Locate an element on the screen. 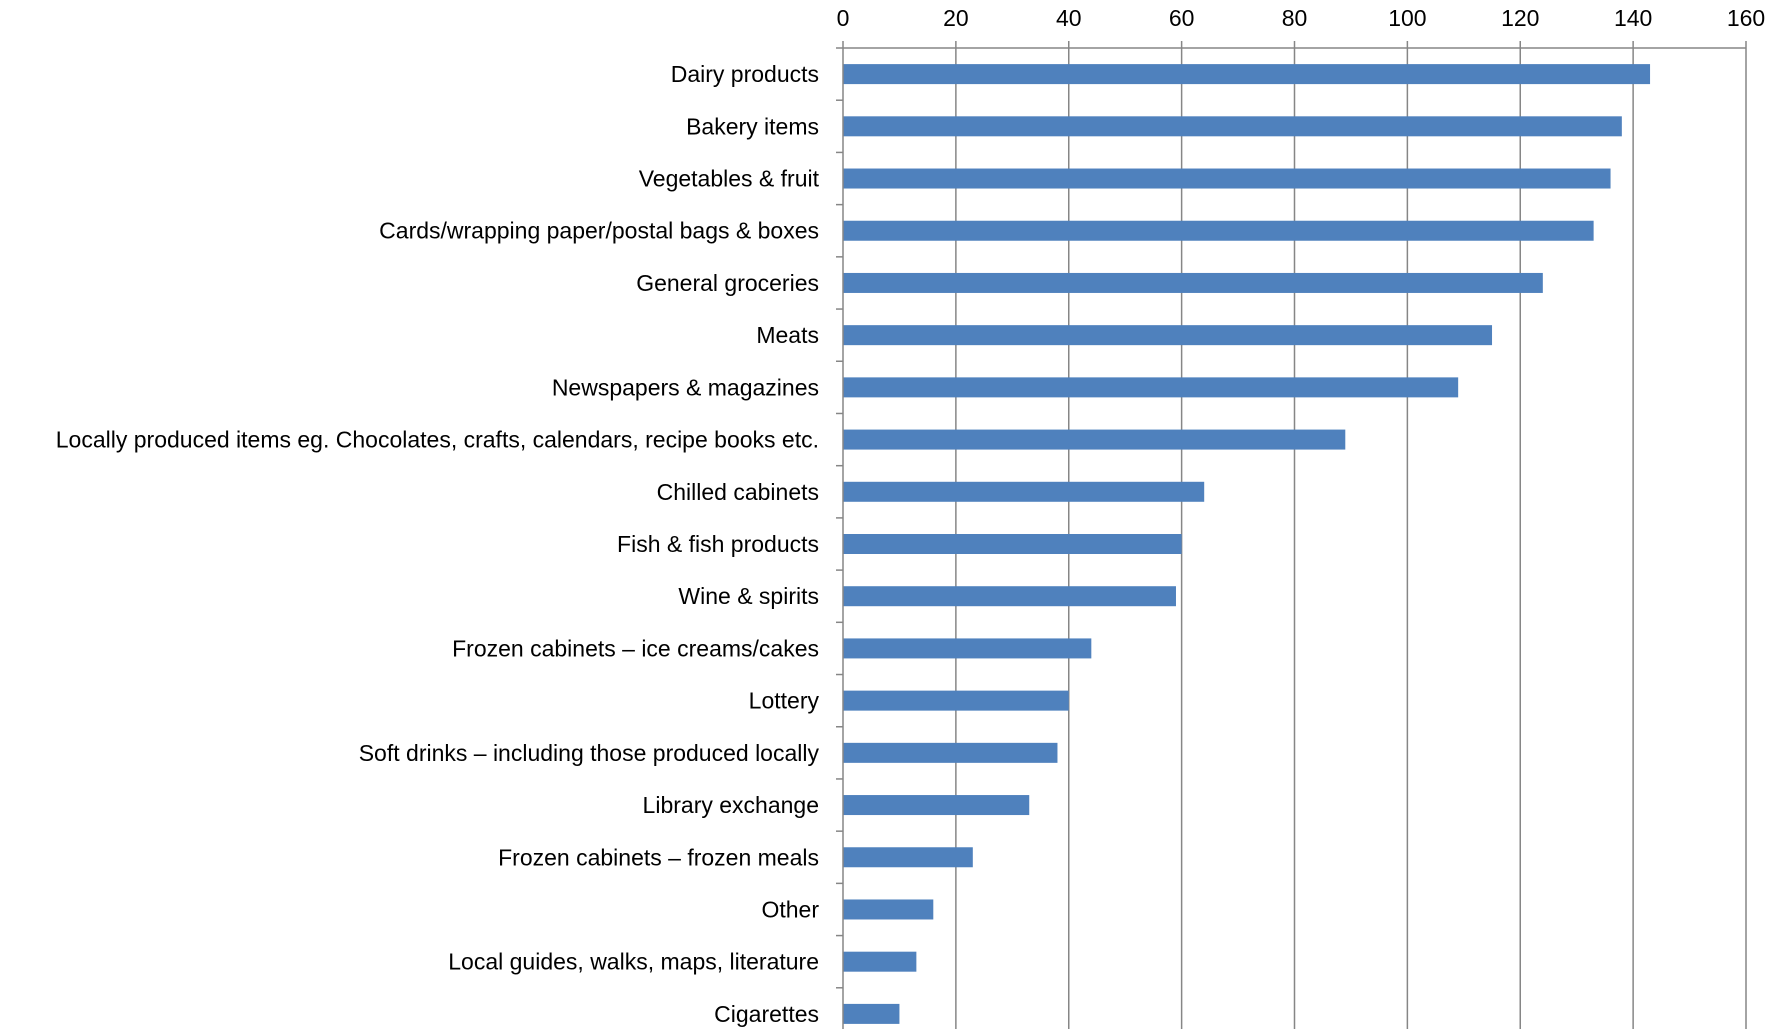 The width and height of the screenshot is (1772, 1034). category-label: Fish & fish products is located at coordinates (718, 544).